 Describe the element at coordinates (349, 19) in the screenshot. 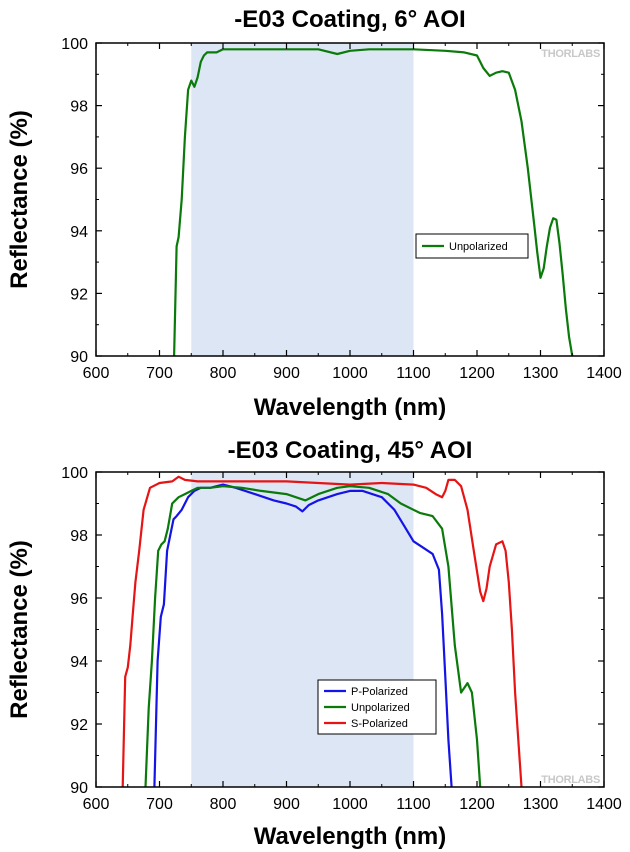

I see `chart-title: -E03 Coating, 6° AOI` at that location.